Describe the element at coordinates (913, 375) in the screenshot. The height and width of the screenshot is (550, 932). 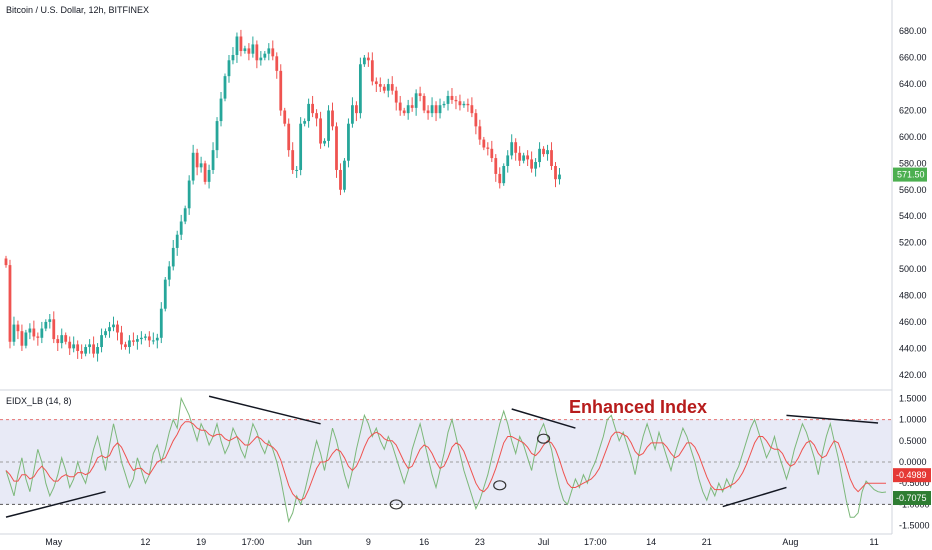
I see `price-tick-label: 420.00` at that location.